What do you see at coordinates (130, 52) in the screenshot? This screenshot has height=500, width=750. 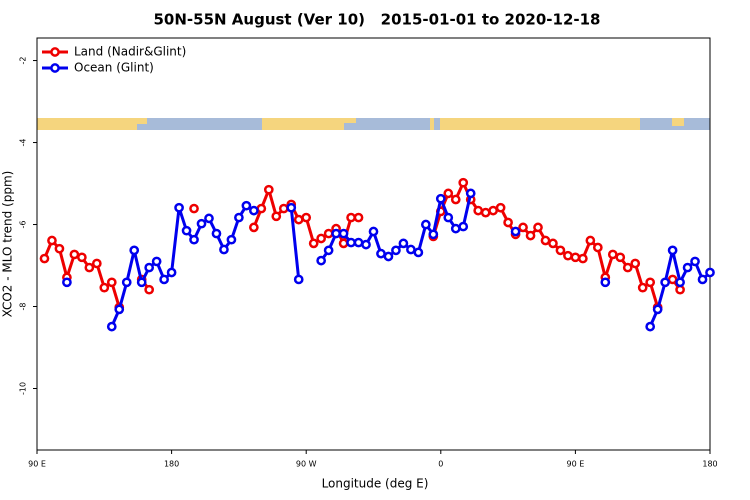 I see `legend-label: Land (Nadir&Glint)` at bounding box center [130, 52].